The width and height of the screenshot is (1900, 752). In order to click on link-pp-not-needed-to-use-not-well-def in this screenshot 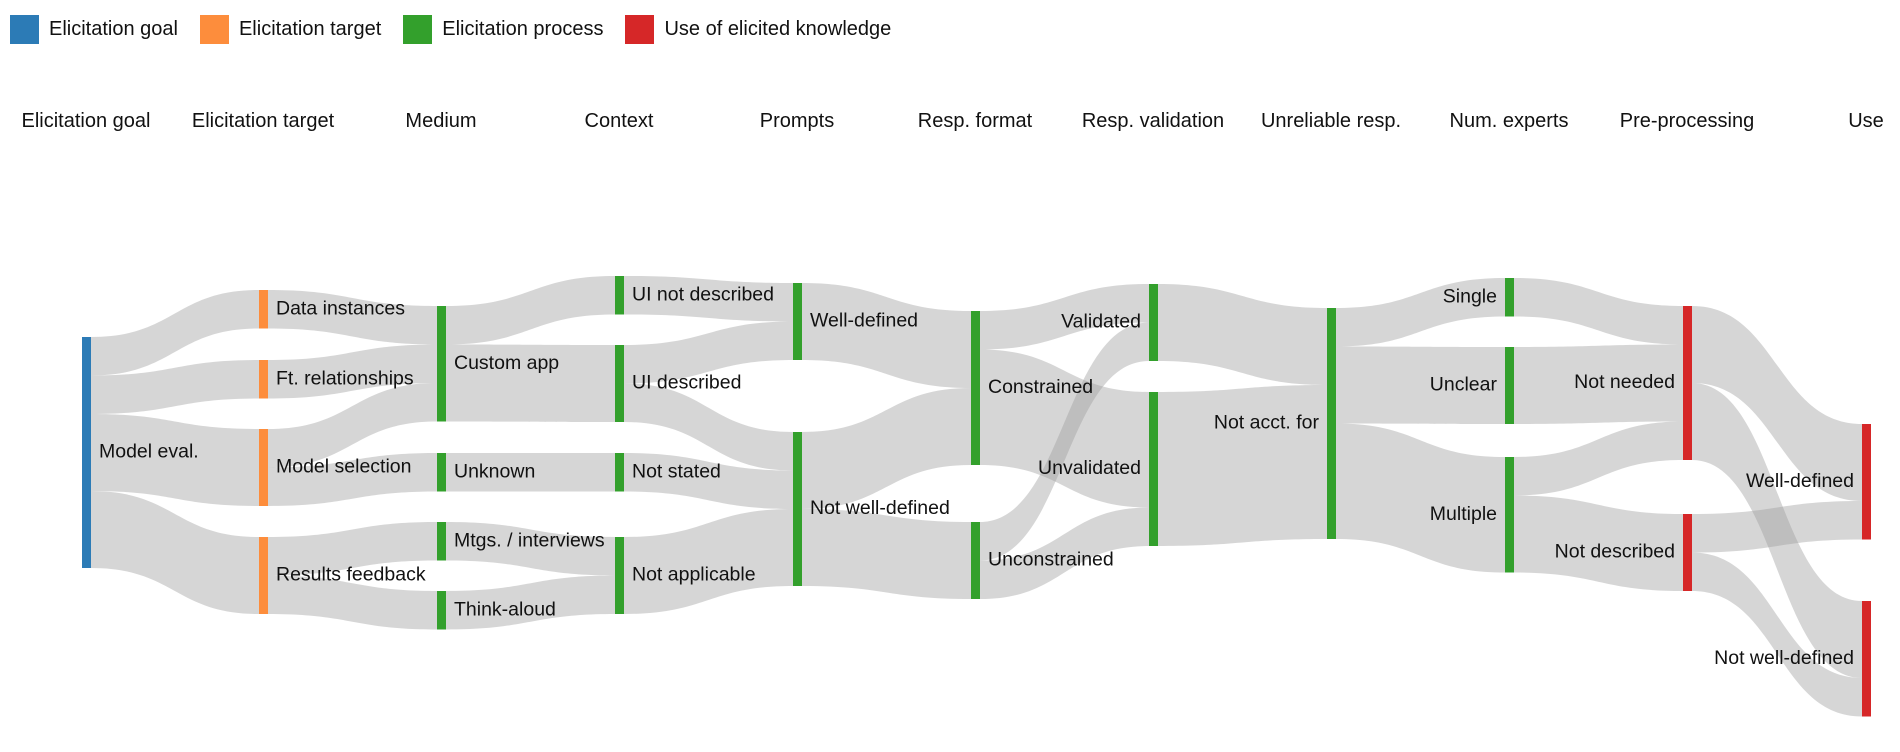, I will do `click(1777, 530)`.